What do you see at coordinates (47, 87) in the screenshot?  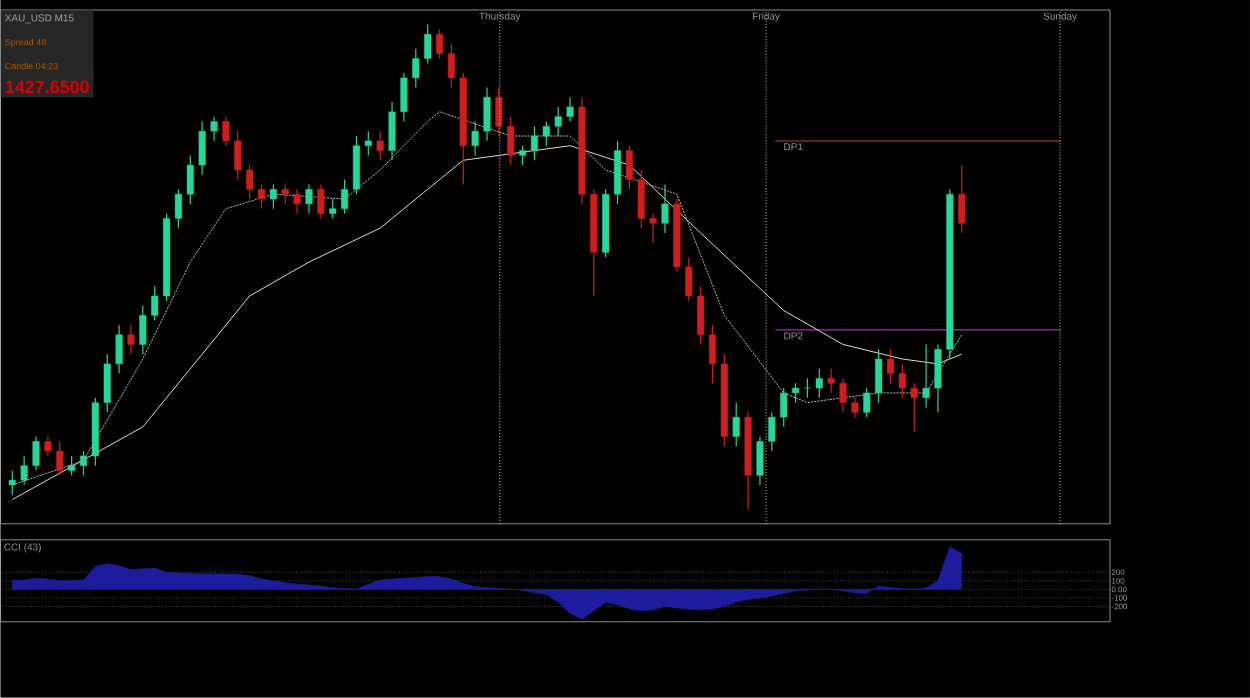 I see `annotation: 1427.6500` at bounding box center [47, 87].